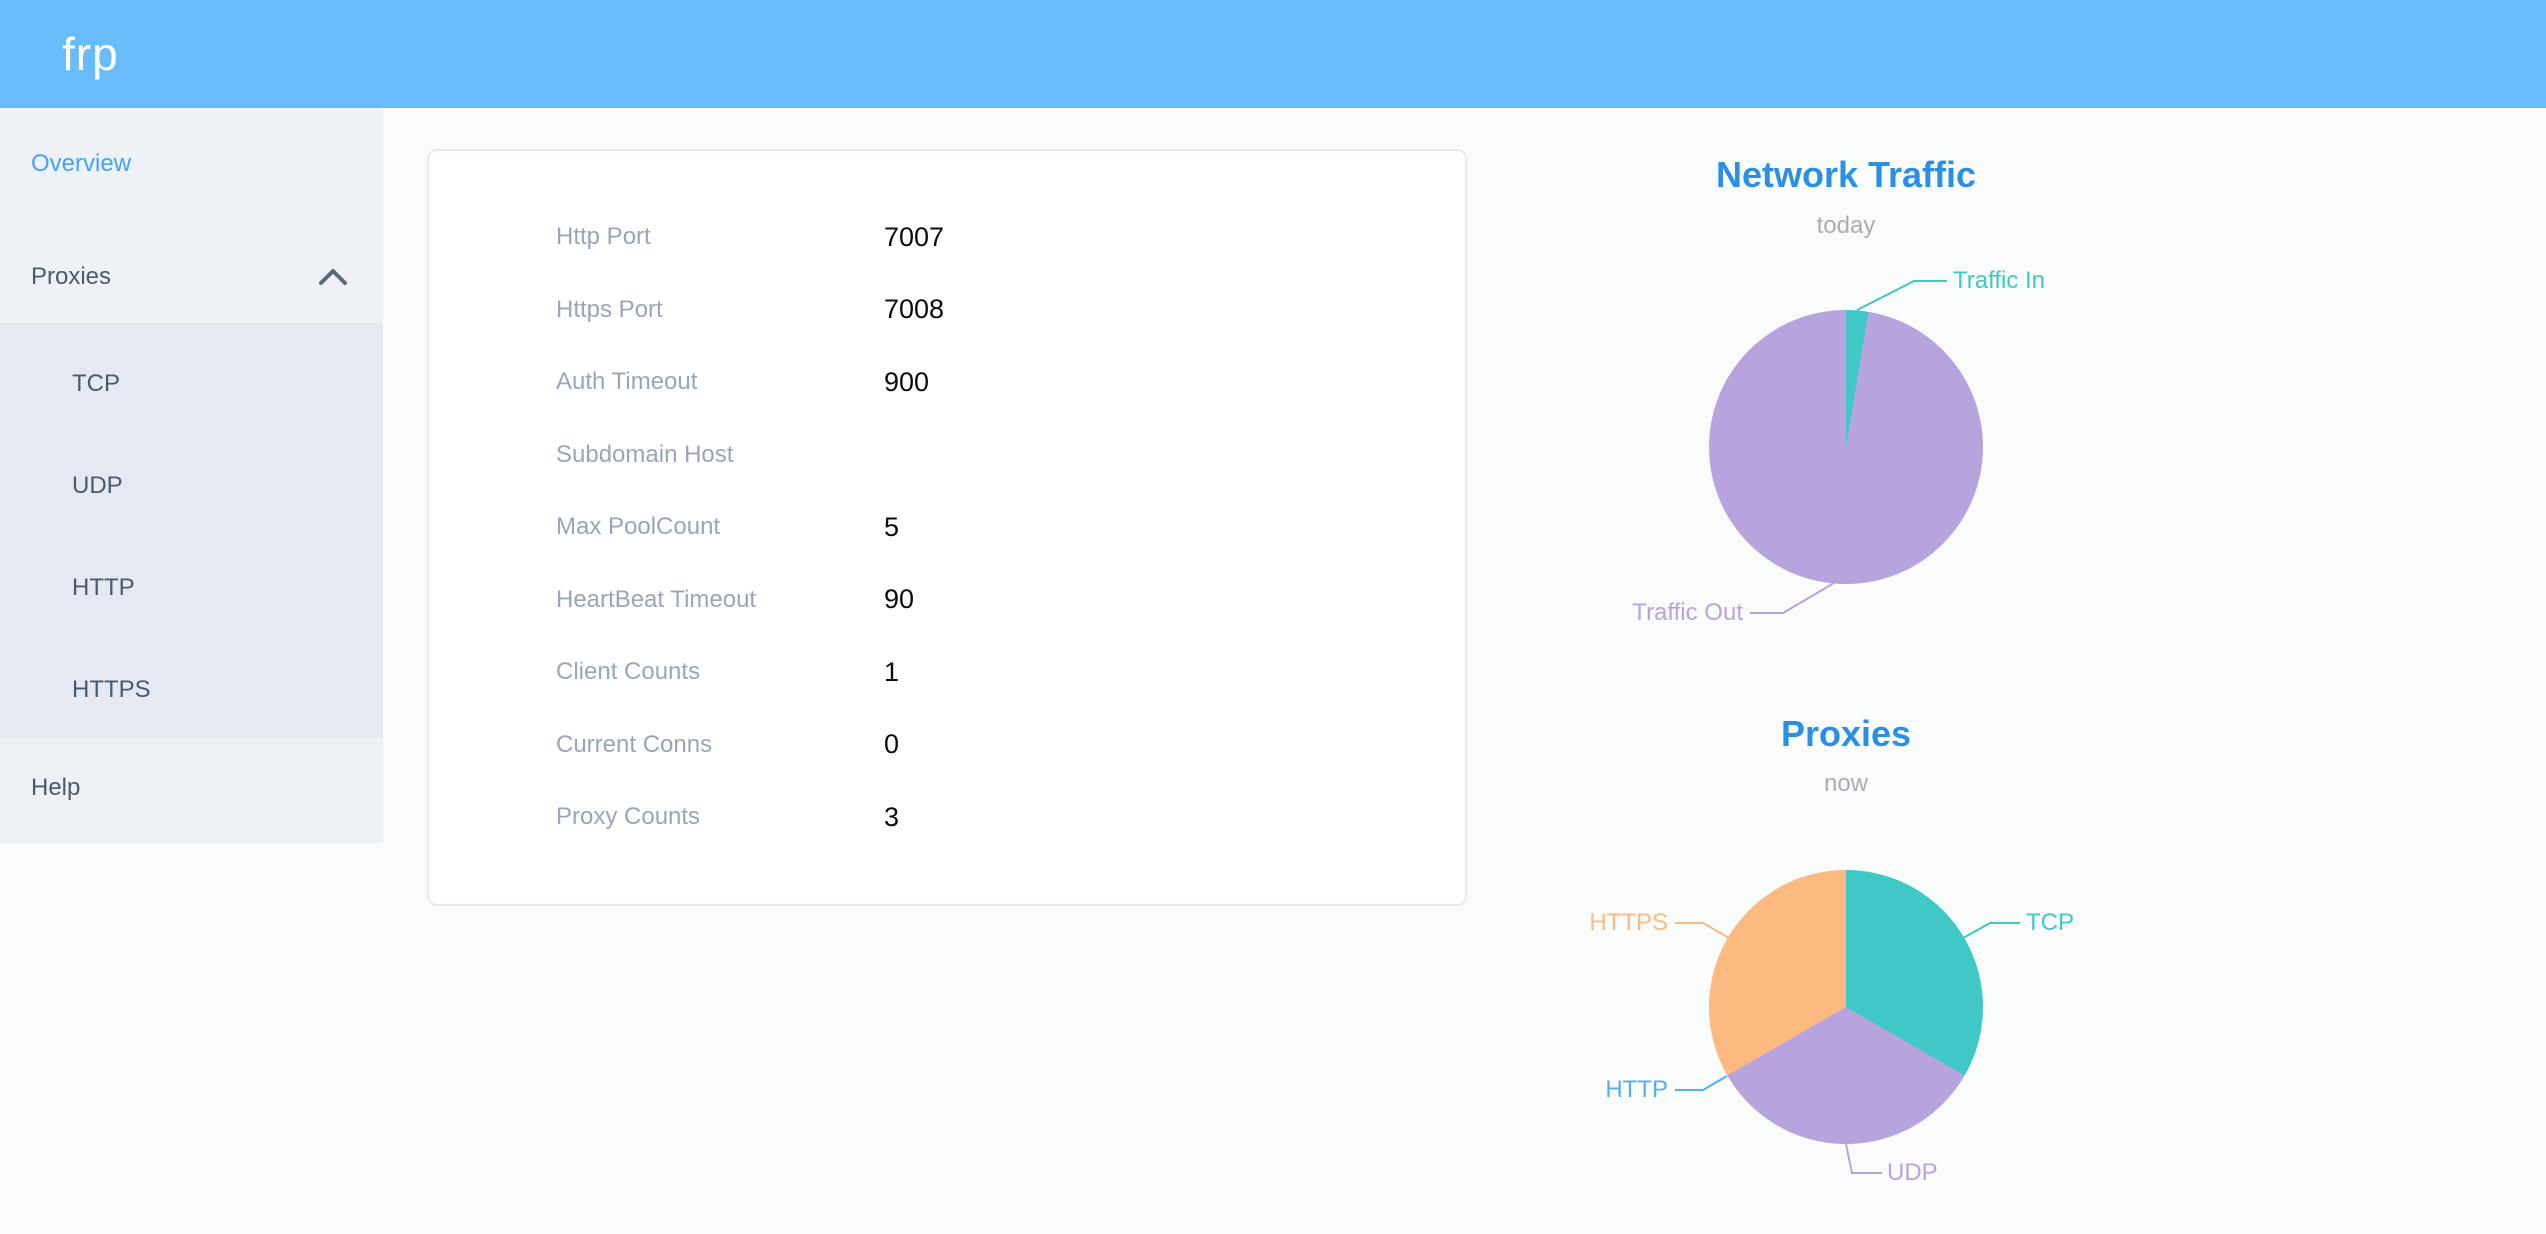 The height and width of the screenshot is (1234, 2546). Describe the element at coordinates (1701, 1083) in the screenshot. I see `http-connector-line` at that location.